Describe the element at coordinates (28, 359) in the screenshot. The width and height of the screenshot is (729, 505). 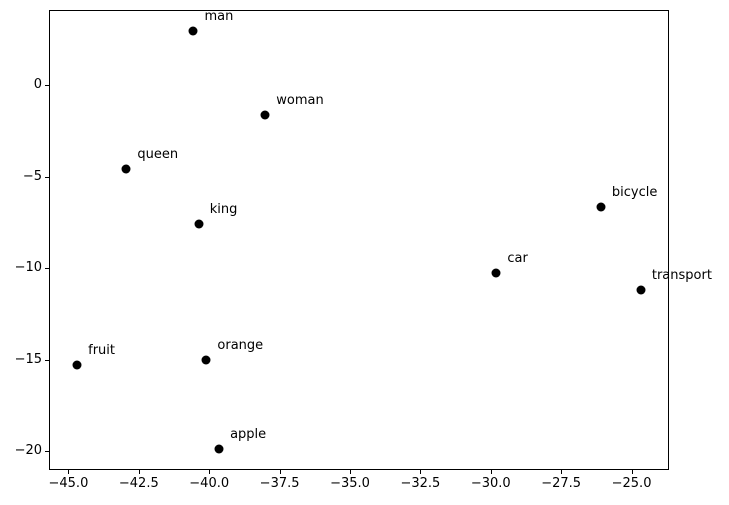
I see `y-tick-label: −15` at that location.